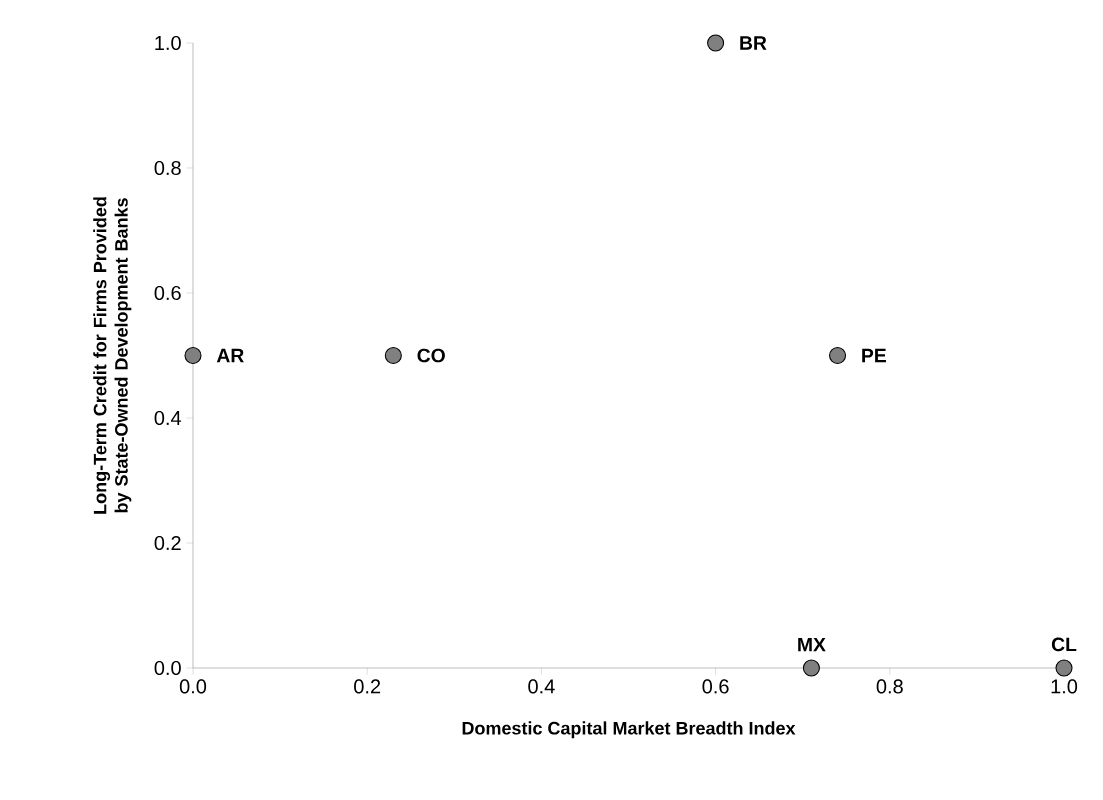 The image size is (1103, 800). Describe the element at coordinates (1064, 686) in the screenshot. I see `x-tick-label: 1.0` at that location.